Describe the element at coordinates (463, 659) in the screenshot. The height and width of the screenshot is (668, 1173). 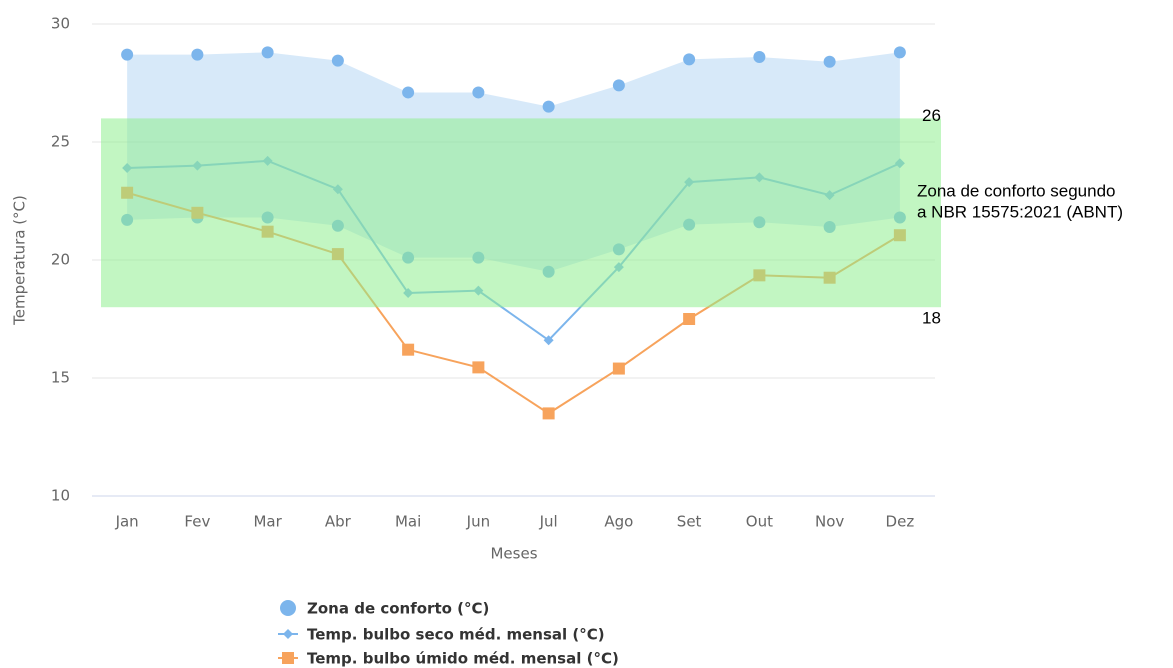
I see `legend-label: Temp. bulbo úmido méd. mensal (°C)` at that location.